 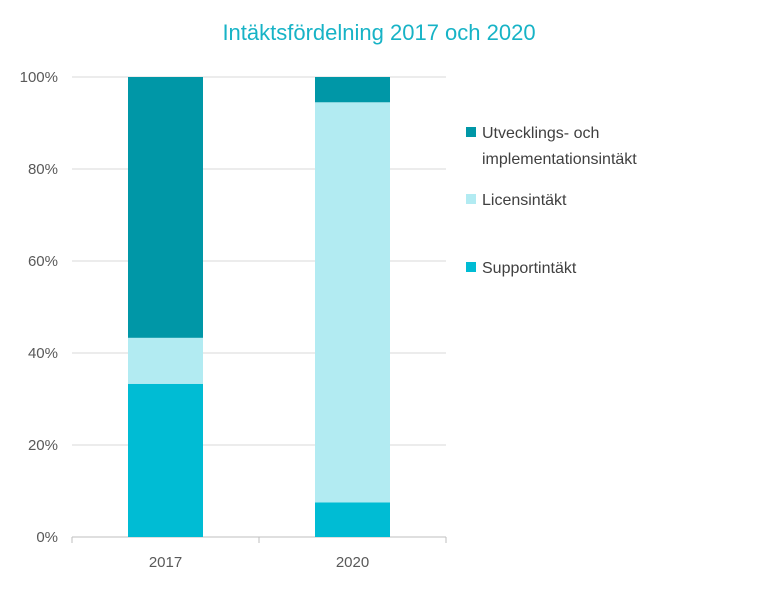 I want to click on legend-label: Licensintäkt, so click(x=524, y=200).